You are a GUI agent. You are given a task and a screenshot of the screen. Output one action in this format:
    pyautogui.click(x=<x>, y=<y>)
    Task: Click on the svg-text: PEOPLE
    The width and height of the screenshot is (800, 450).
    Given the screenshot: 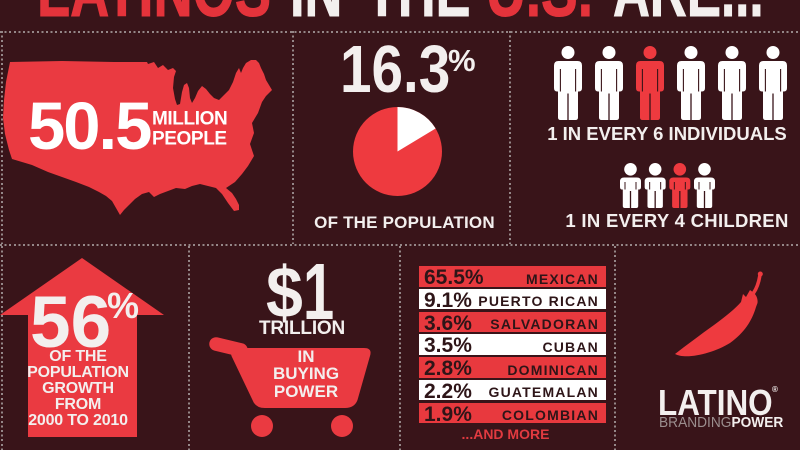 What is the action you would take?
    pyautogui.click(x=189, y=139)
    